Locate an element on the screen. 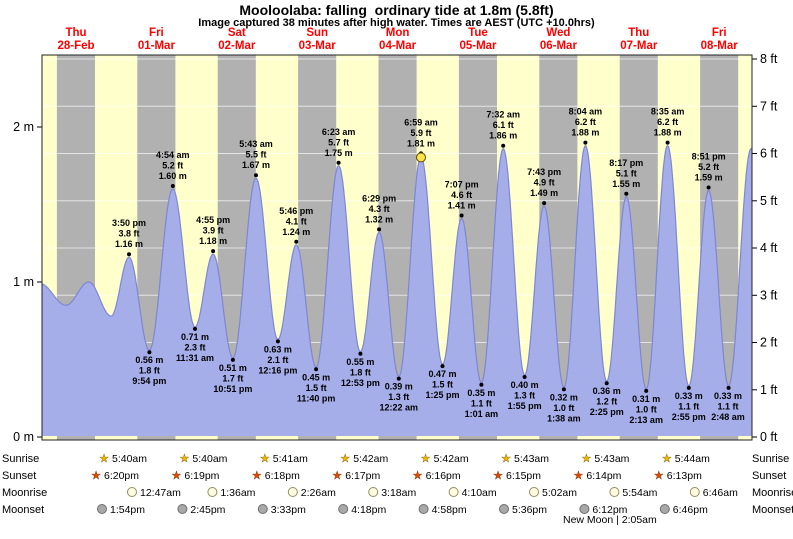 This screenshot has width=793, height=539. day-label-date: 01-Mar is located at coordinates (157, 46).